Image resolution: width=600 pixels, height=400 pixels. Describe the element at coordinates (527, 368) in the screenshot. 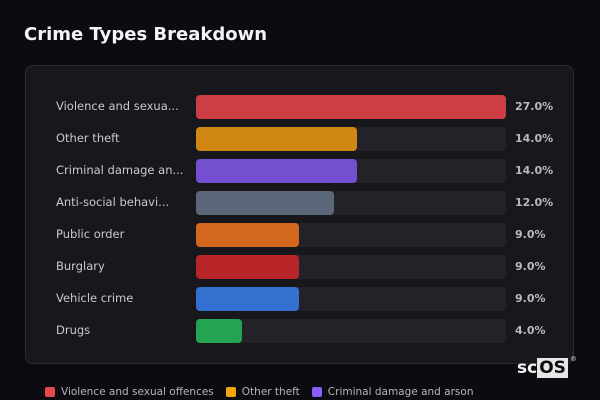

I see `logo-text: sc` at that location.